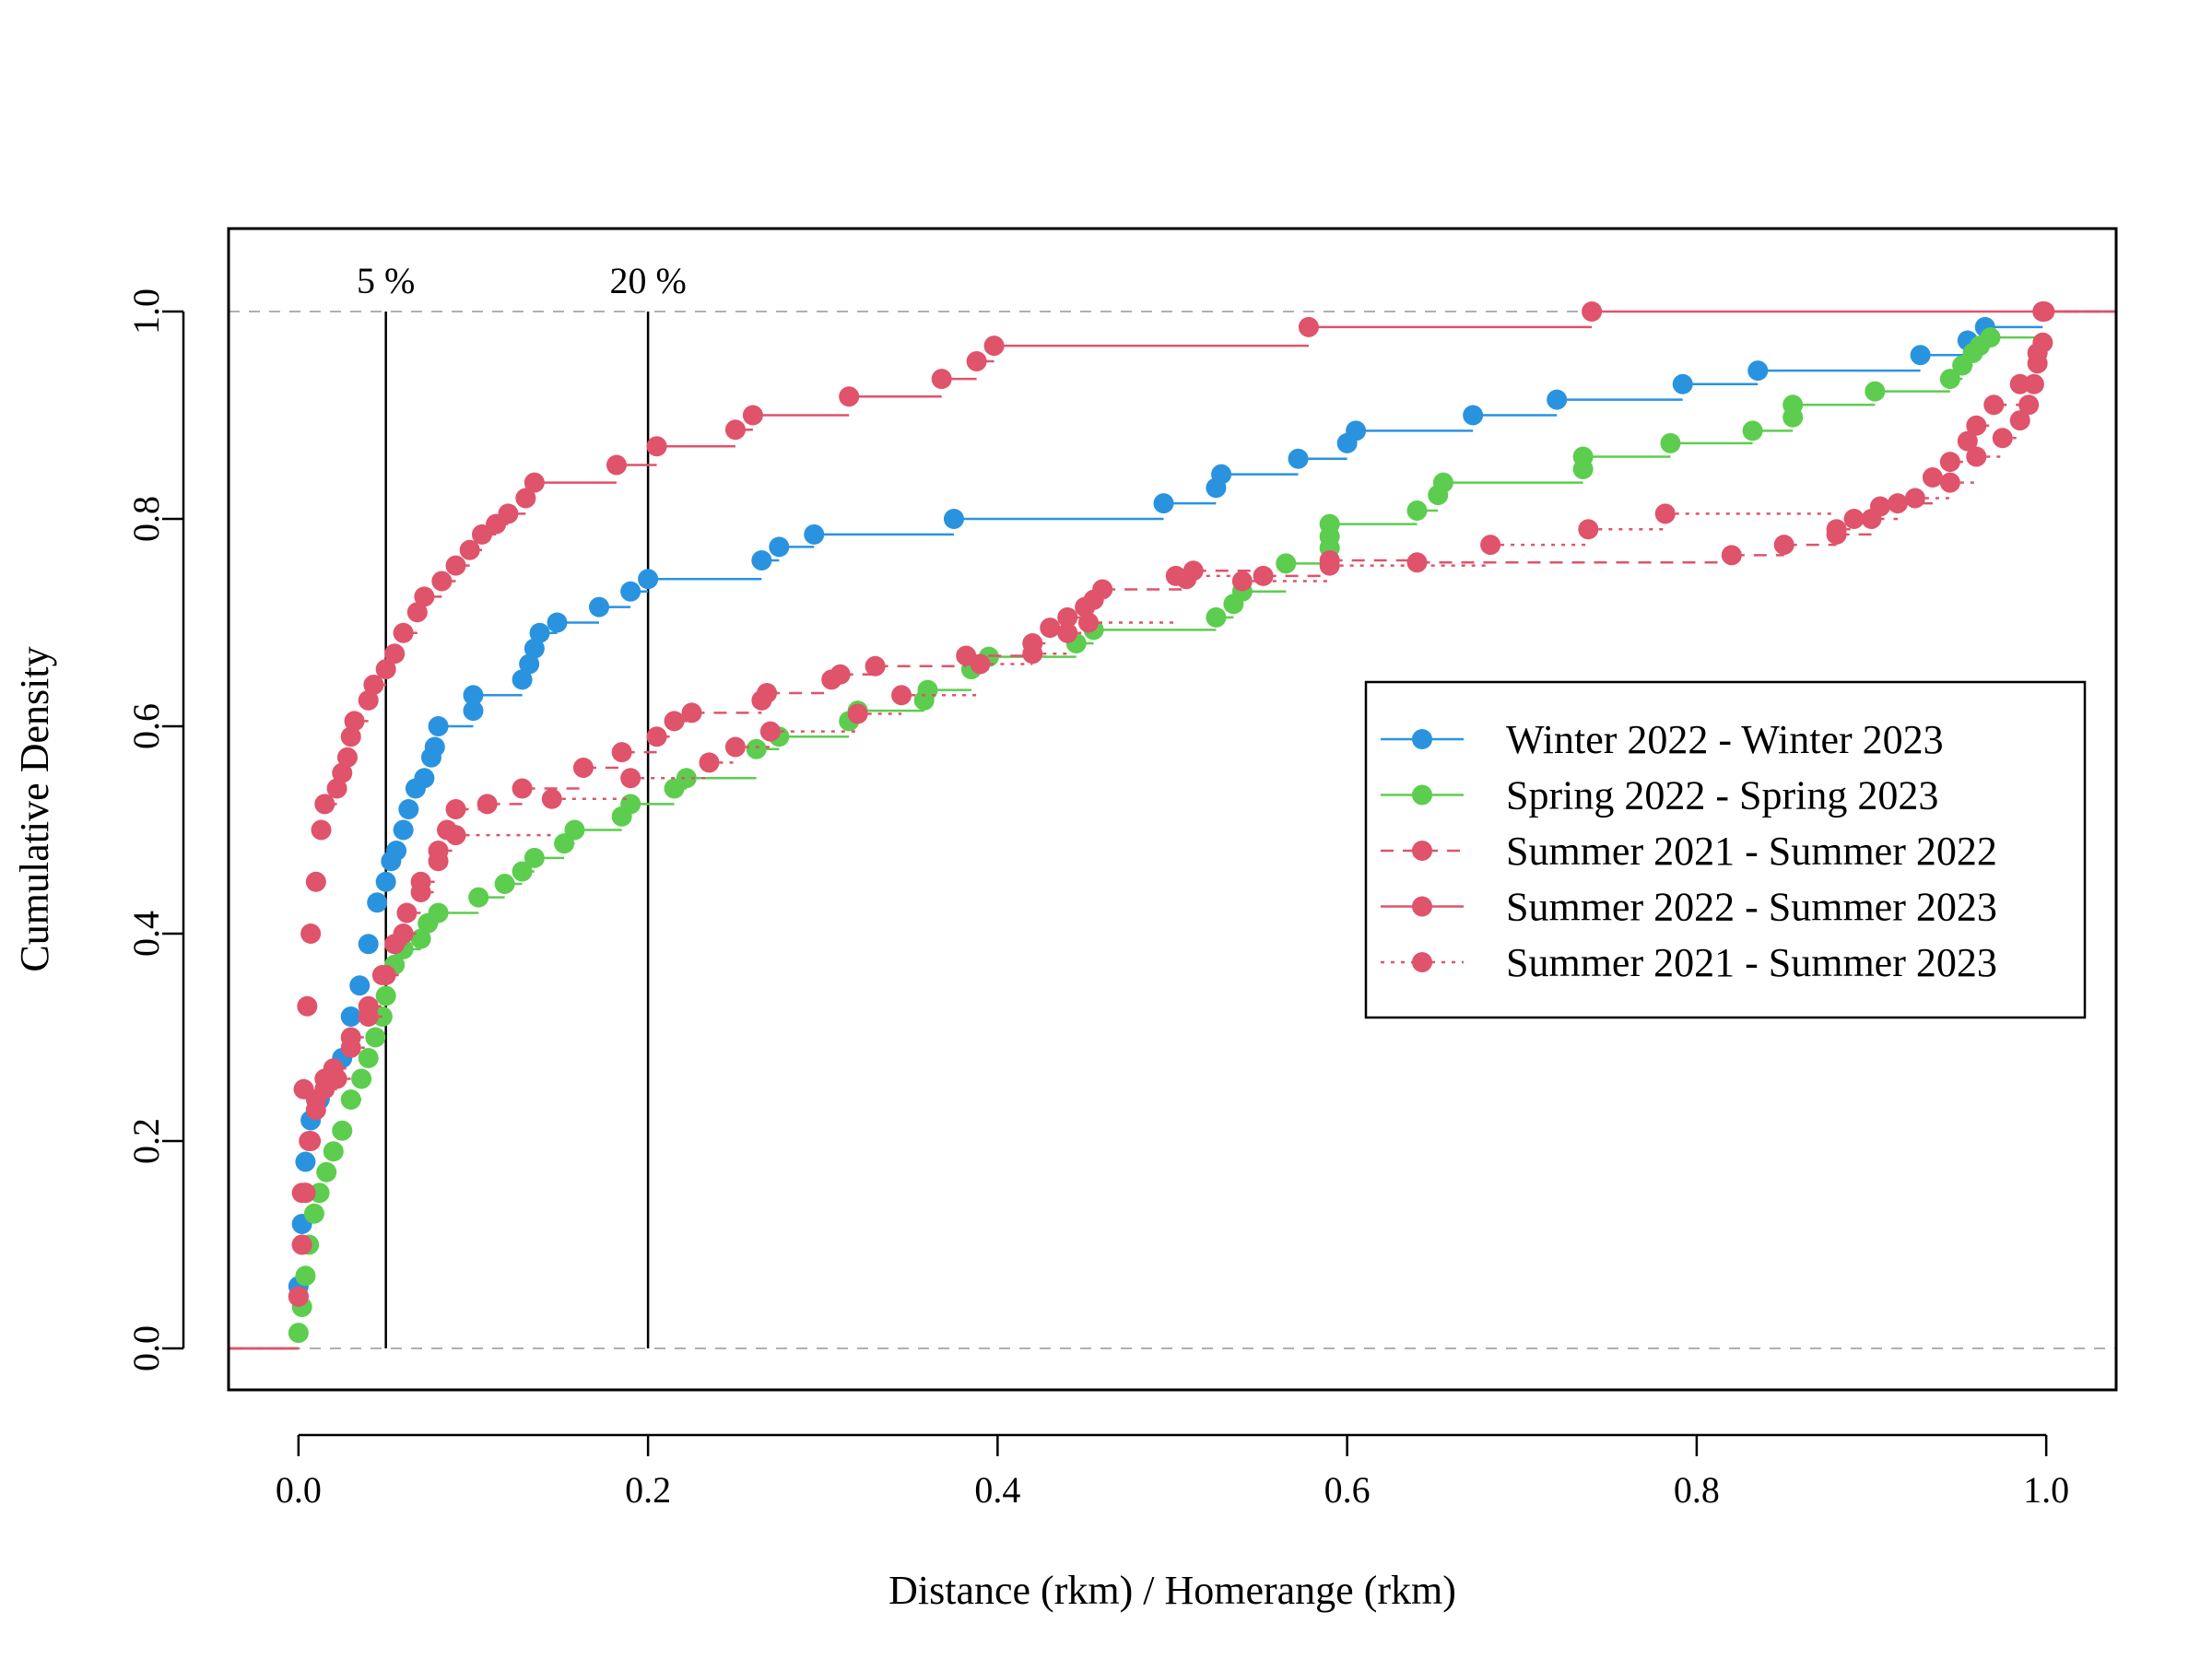 This screenshot has width=2212, height=1659. I want to click on x-tick-label-0: 0.0, so click(299, 1490).